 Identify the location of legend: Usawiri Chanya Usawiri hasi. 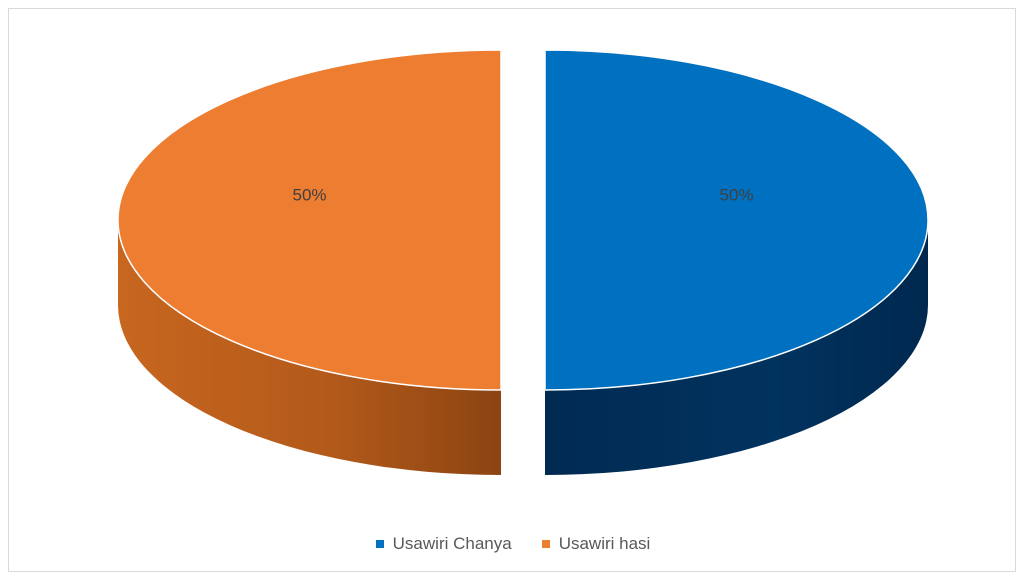
(513, 544).